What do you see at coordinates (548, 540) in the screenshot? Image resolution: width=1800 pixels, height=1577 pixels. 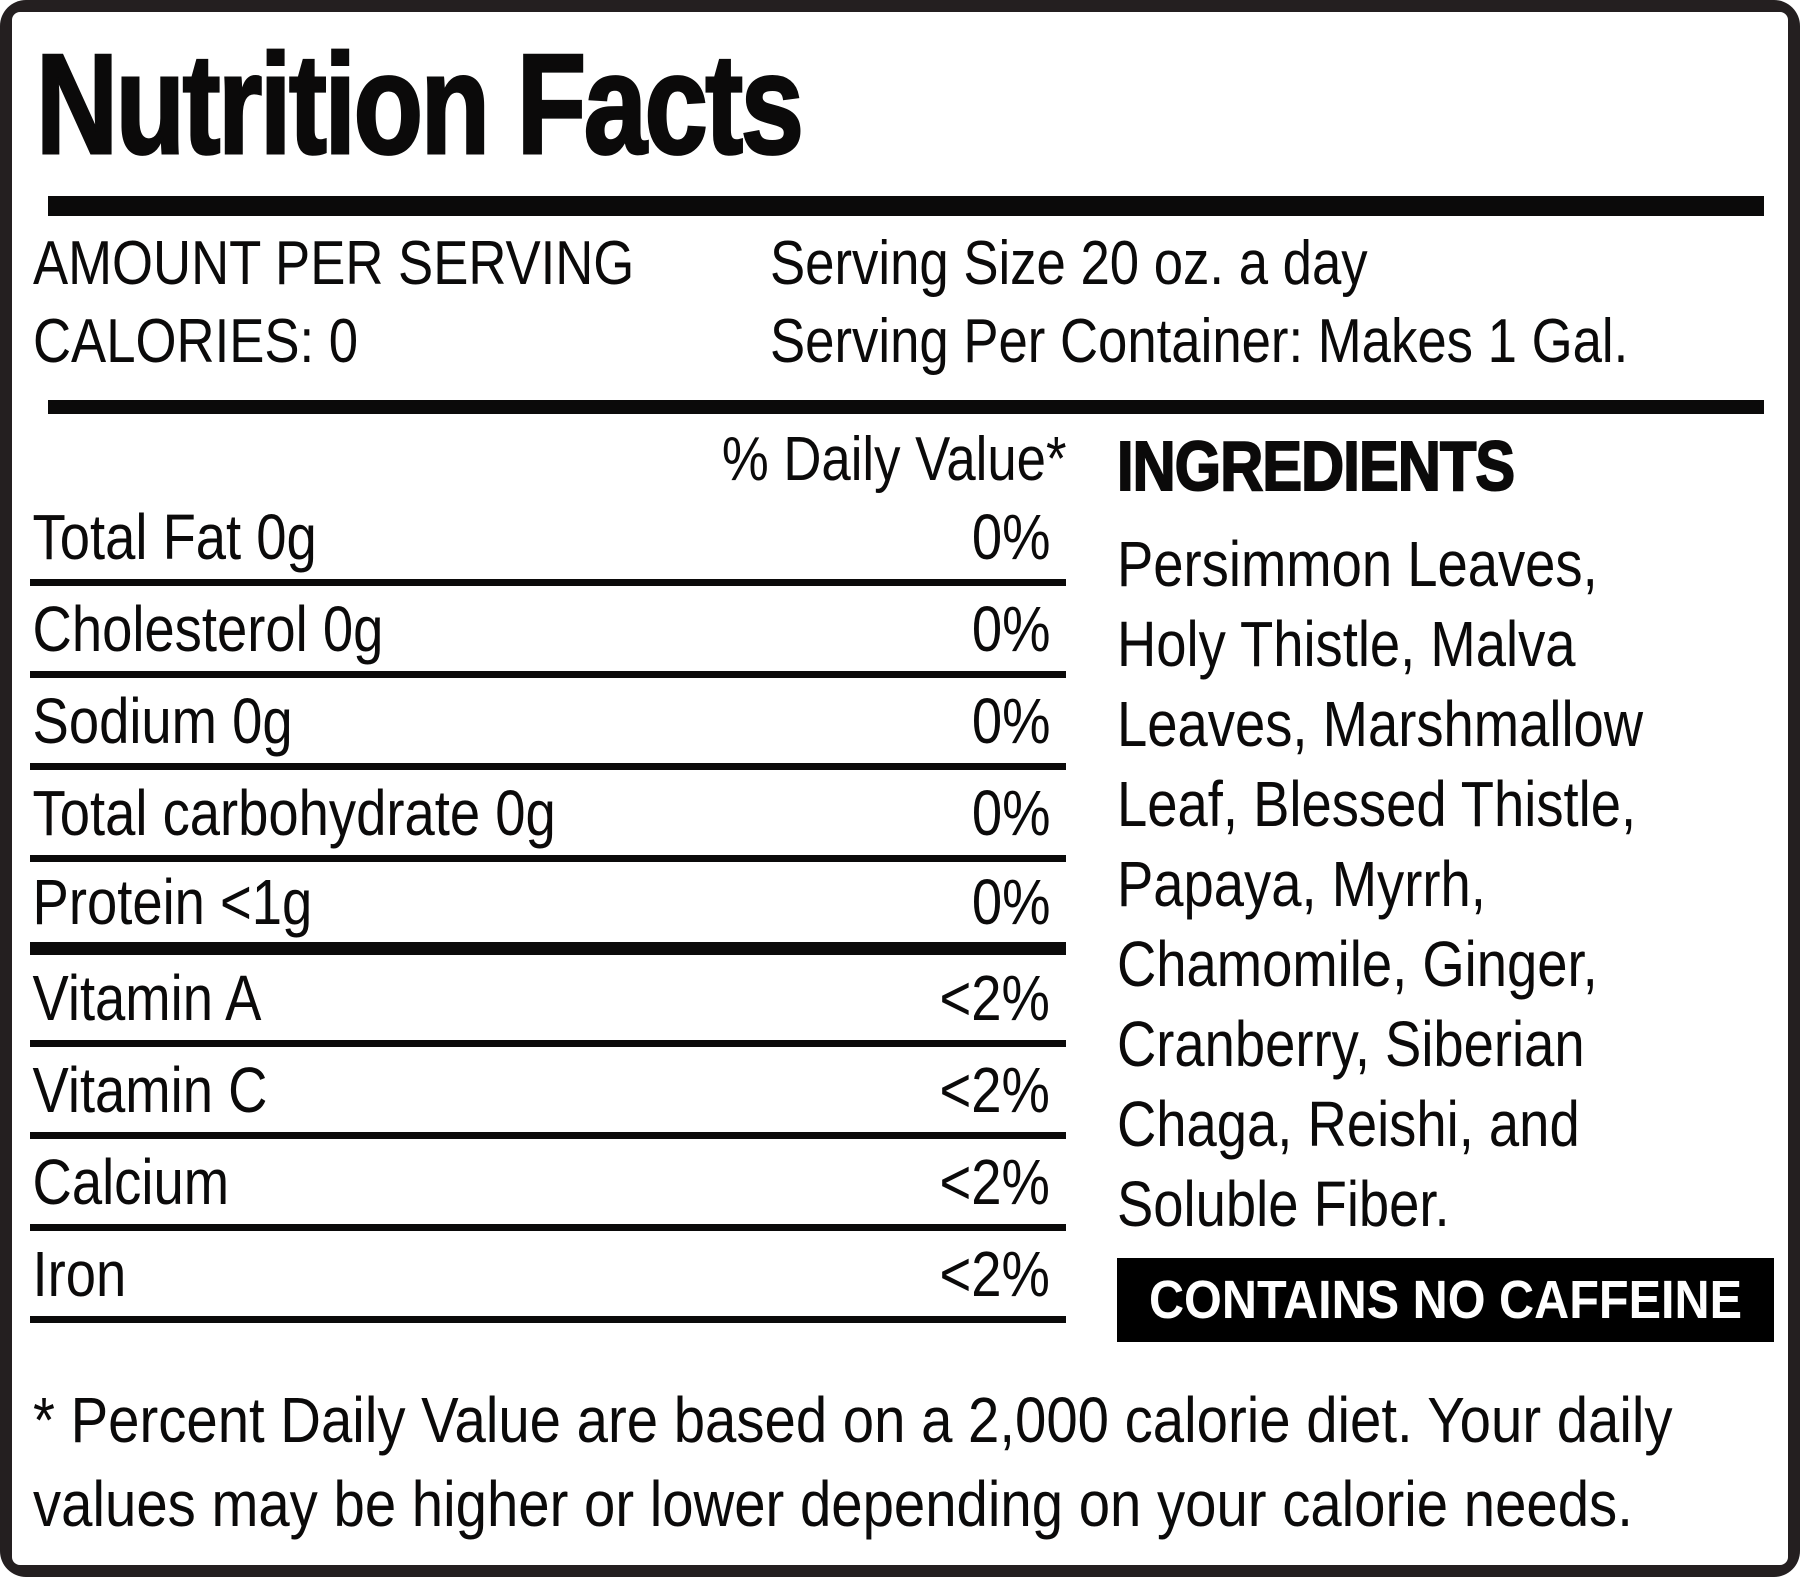 I see `nutrient-row: Total Fat 0g 0%` at bounding box center [548, 540].